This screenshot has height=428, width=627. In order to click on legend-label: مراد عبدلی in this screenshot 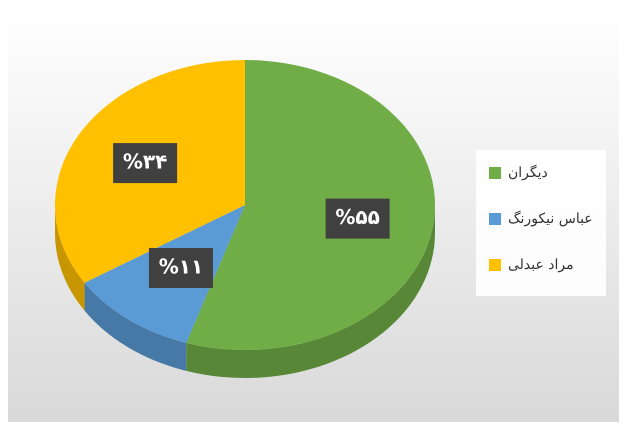, I will do `click(541, 265)`.